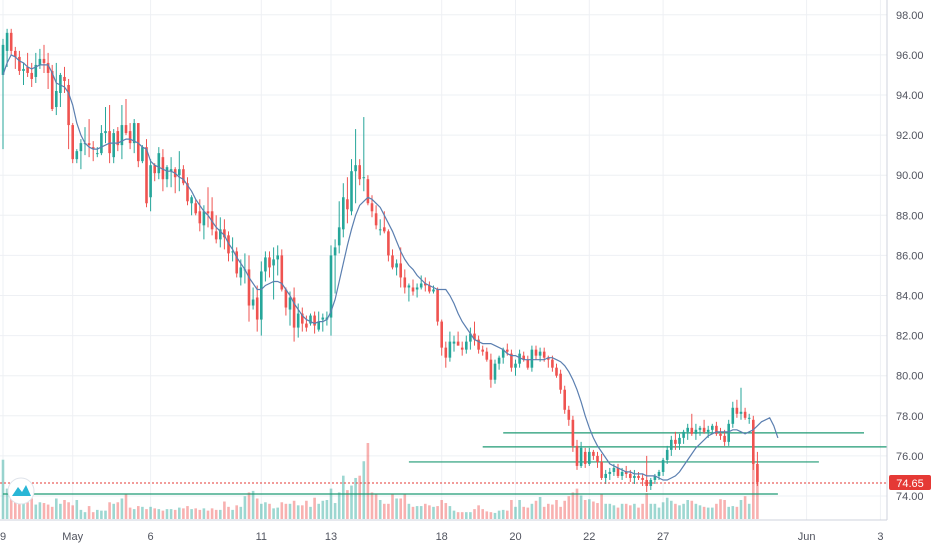 The height and width of the screenshot is (555, 932). Describe the element at coordinates (380, 481) in the screenshot. I see `volume-layer` at that location.